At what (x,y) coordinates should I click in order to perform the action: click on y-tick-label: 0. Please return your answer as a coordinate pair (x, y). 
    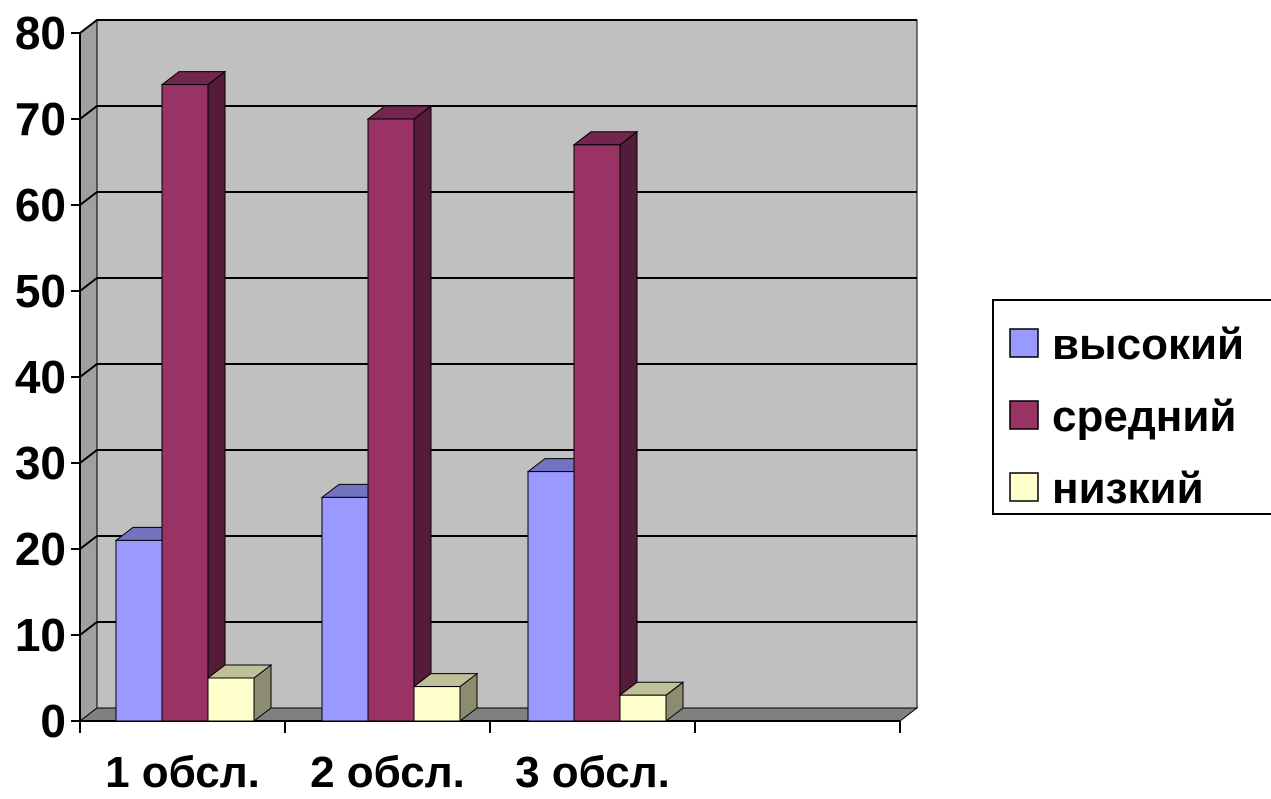
    Looking at the image, I should click on (53, 721).